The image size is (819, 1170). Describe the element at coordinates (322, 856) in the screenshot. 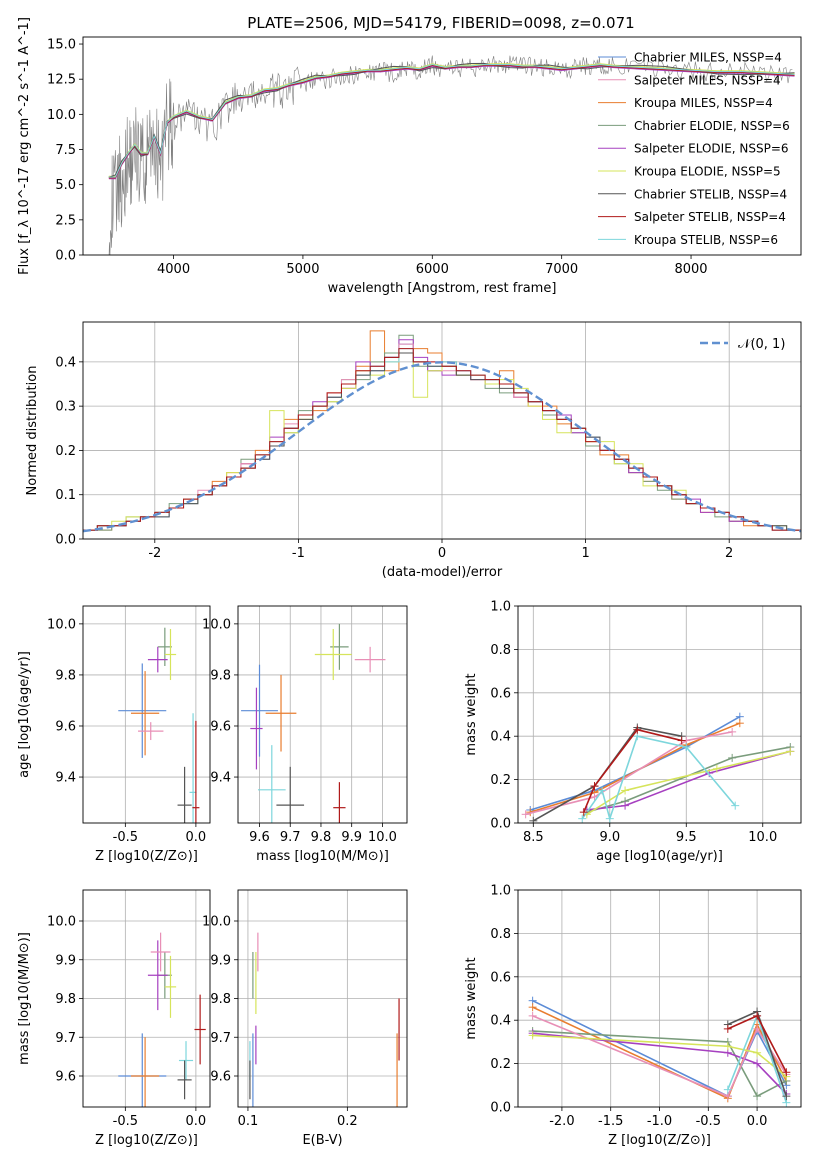

I see `x-axis-label: mass [log10(M/M⊙)]` at that location.